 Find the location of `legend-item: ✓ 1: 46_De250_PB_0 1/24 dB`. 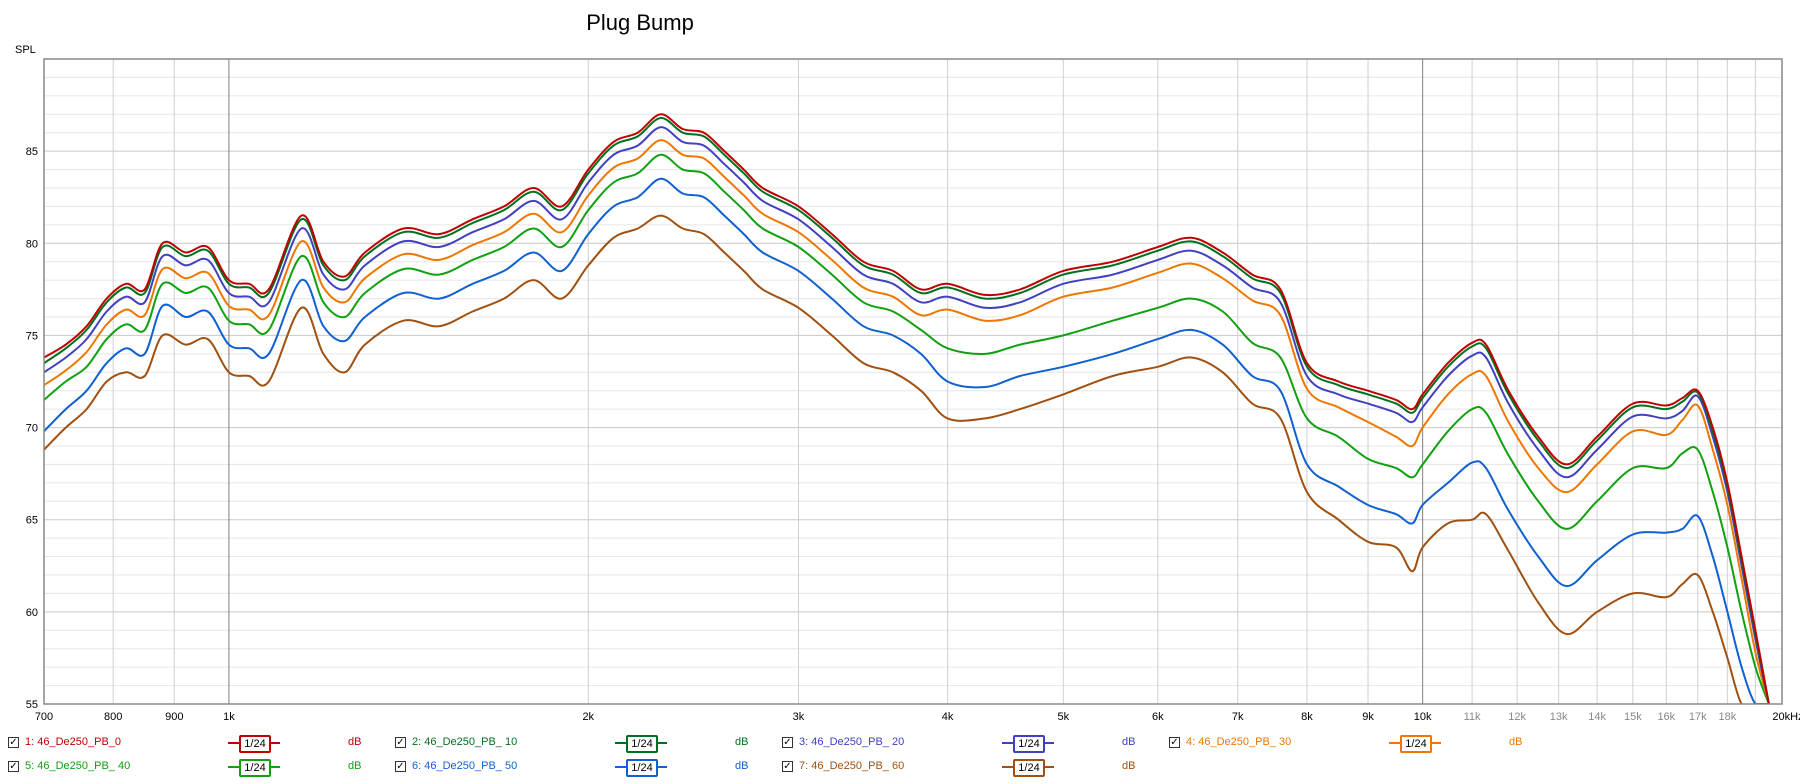

legend-item: ✓ 1: 46_De250_PB_0 1/24 dB is located at coordinates (198, 743).